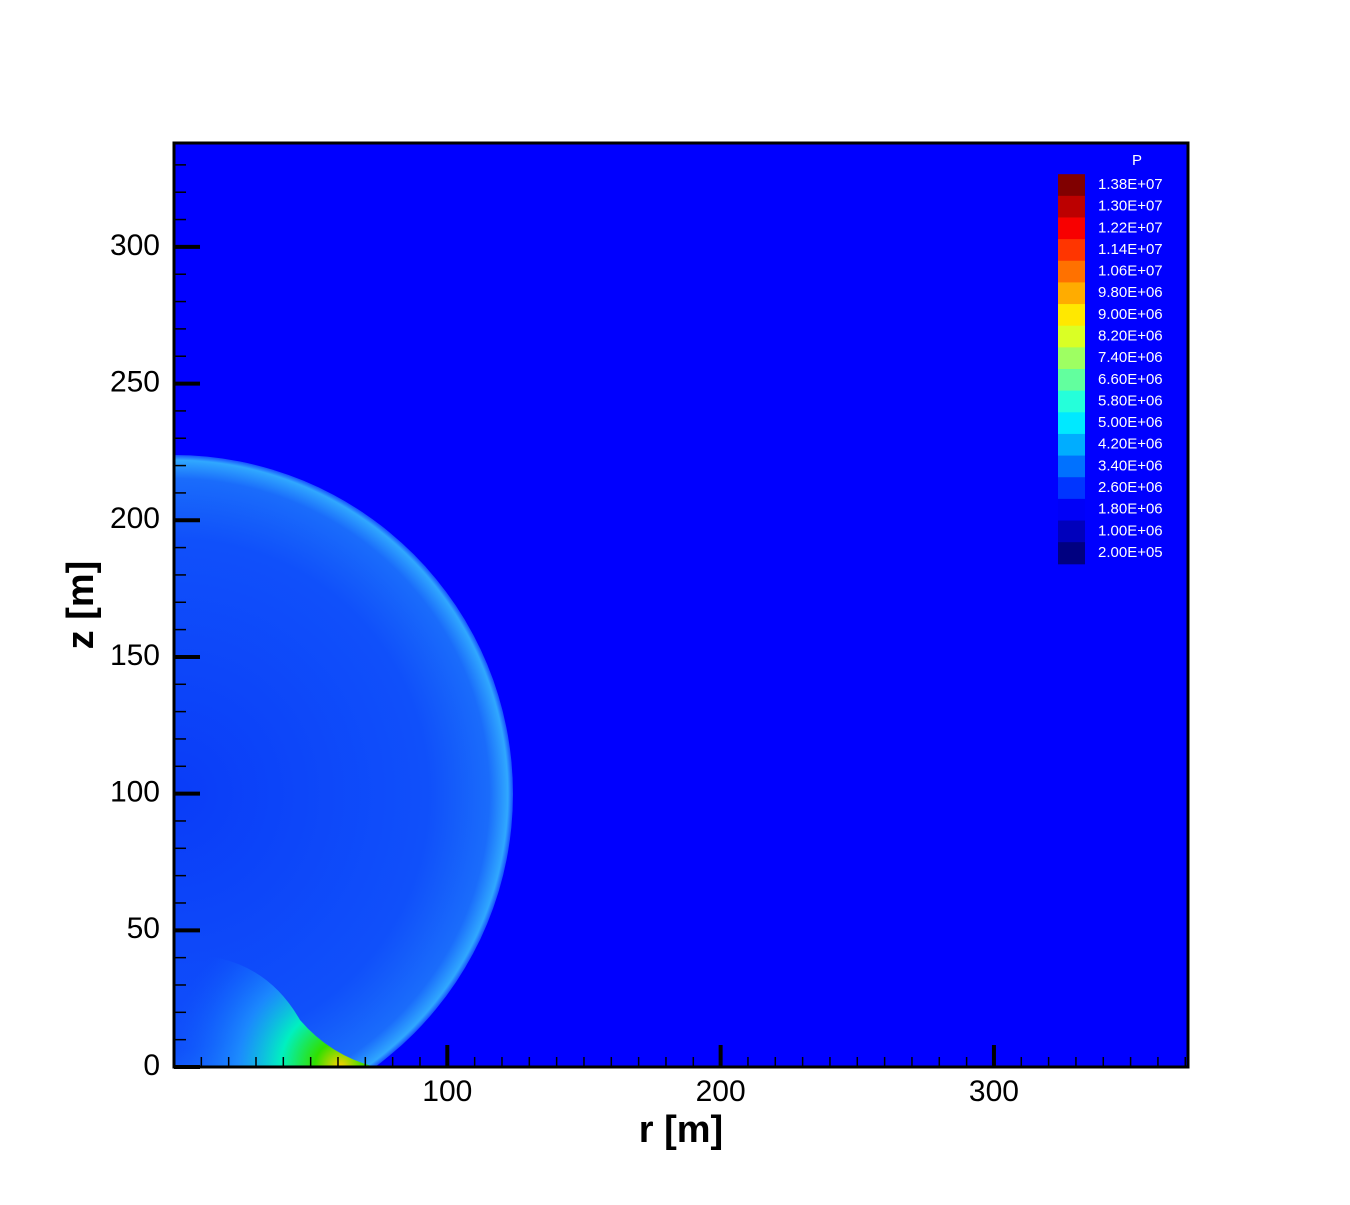 Image resolution: width=1350 pixels, height=1205 pixels. Describe the element at coordinates (1130, 357) in the screenshot. I see `colorbar-label: 7.40E+06` at that location.